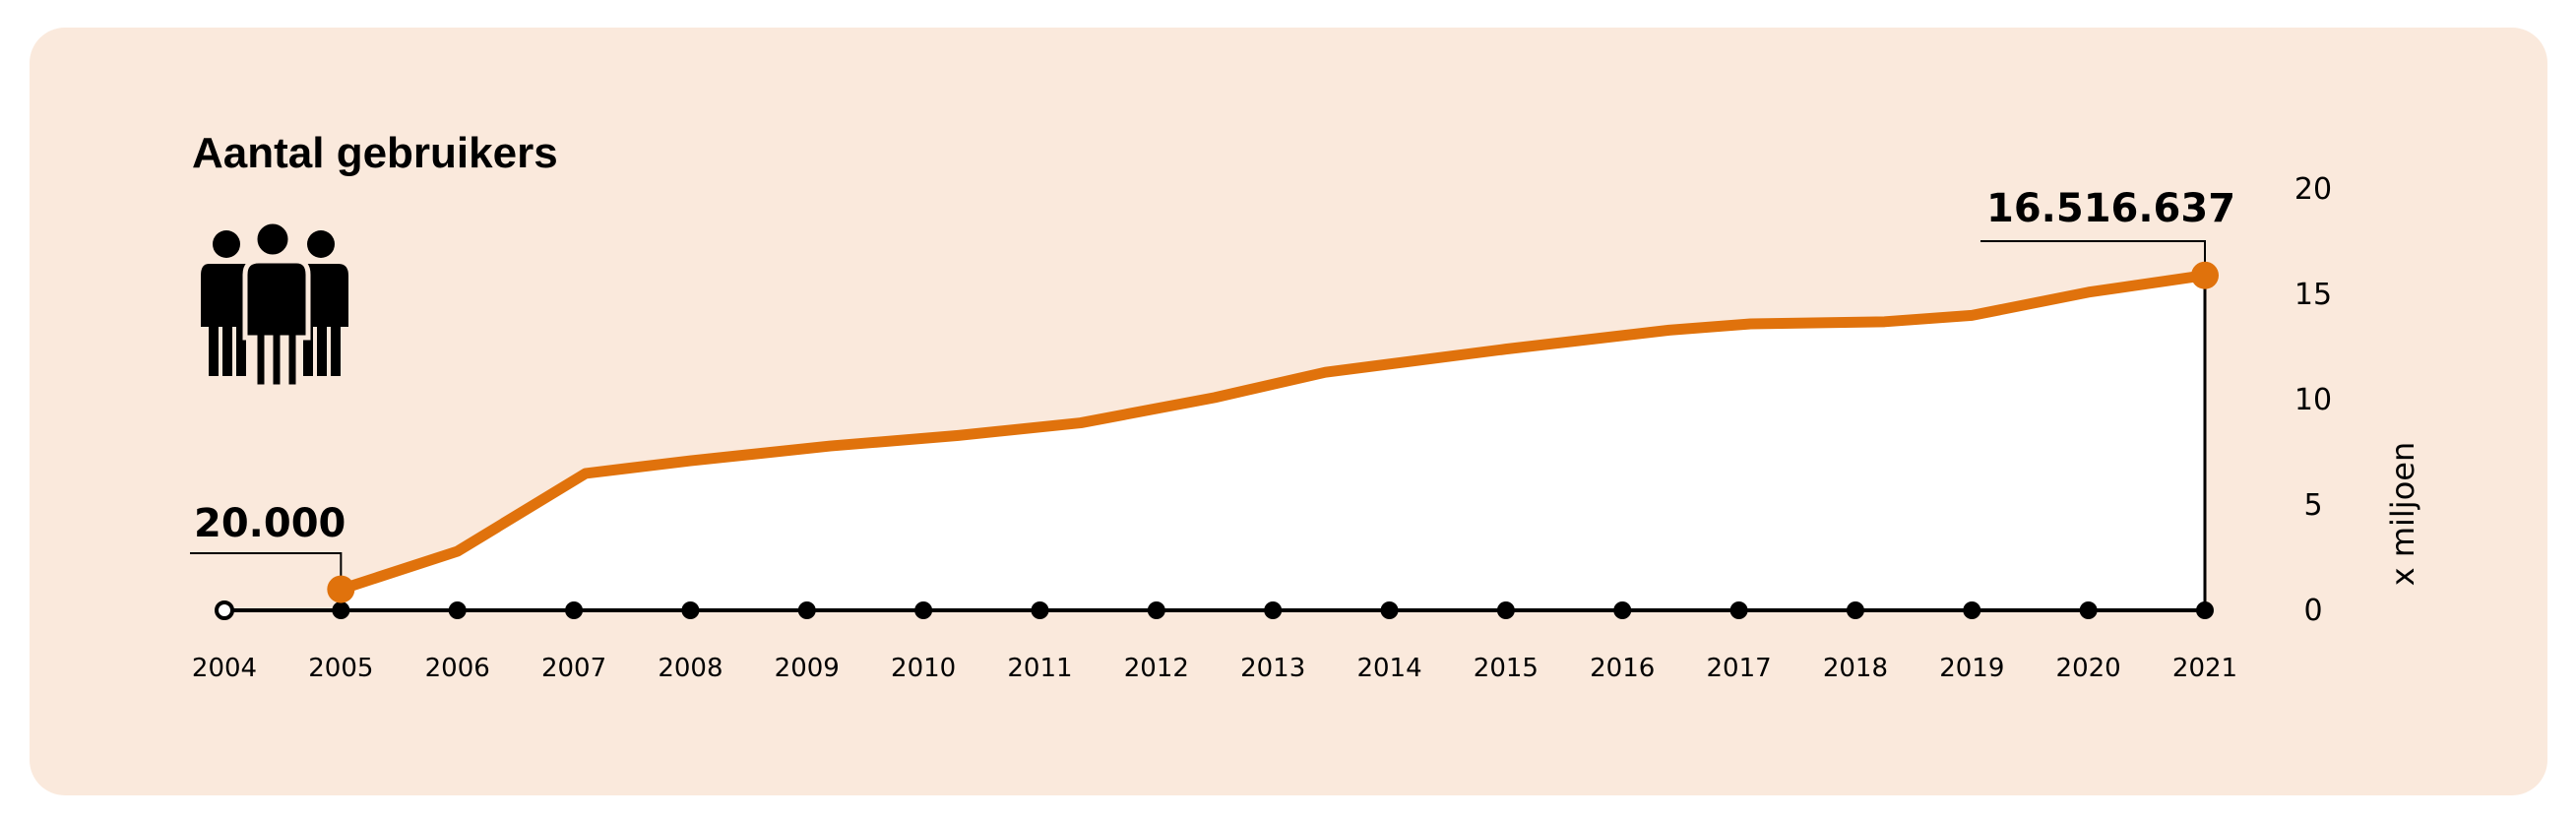 The width and height of the screenshot is (2576, 820). Describe the element at coordinates (1622, 668) in the screenshot. I see `x-tick-label: 2016` at that location.